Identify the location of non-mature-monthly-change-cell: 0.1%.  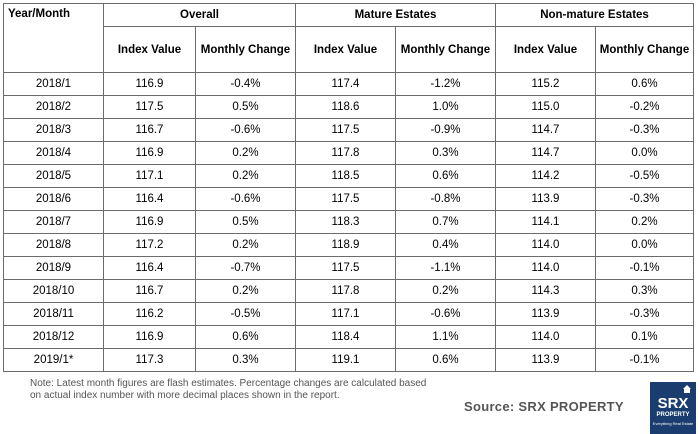
(644, 337).